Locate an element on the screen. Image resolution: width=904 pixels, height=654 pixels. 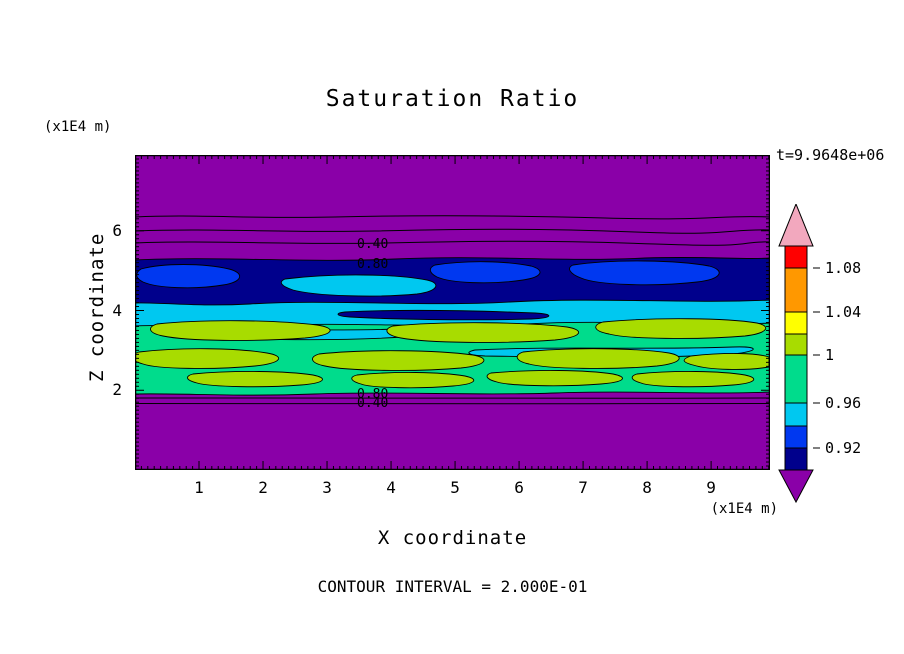
contour-label-upper-040: 0.40 is located at coordinates (372, 244).